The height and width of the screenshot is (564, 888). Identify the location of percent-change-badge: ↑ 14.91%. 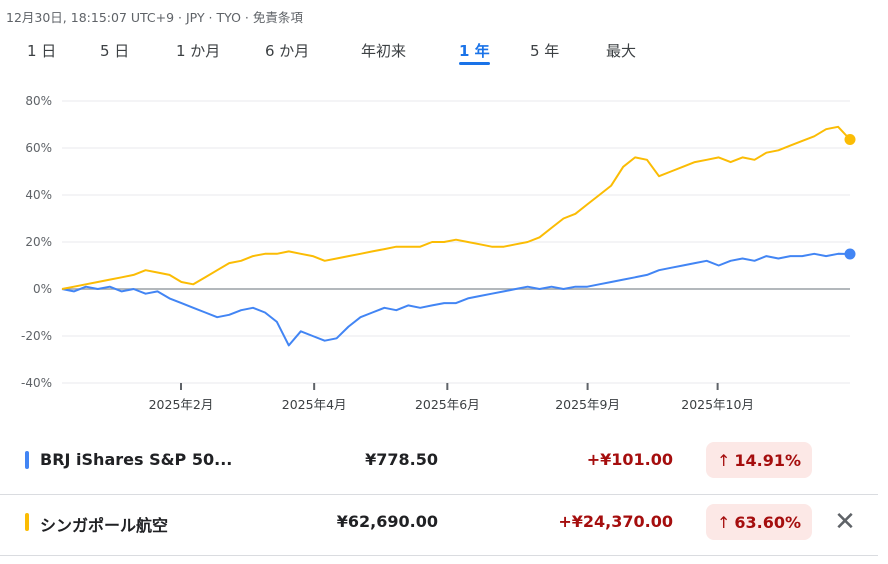
(759, 460).